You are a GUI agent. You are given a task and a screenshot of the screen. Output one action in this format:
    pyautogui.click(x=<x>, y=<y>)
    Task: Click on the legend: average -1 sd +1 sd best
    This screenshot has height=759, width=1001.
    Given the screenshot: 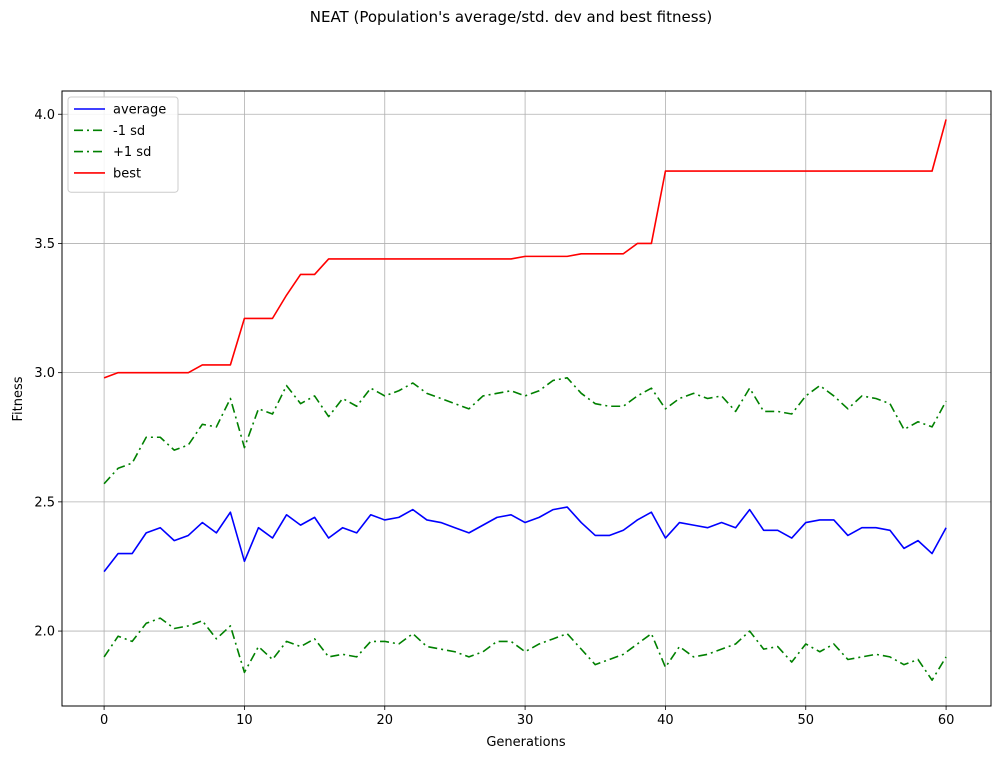 What is the action you would take?
    pyautogui.click(x=123, y=144)
    